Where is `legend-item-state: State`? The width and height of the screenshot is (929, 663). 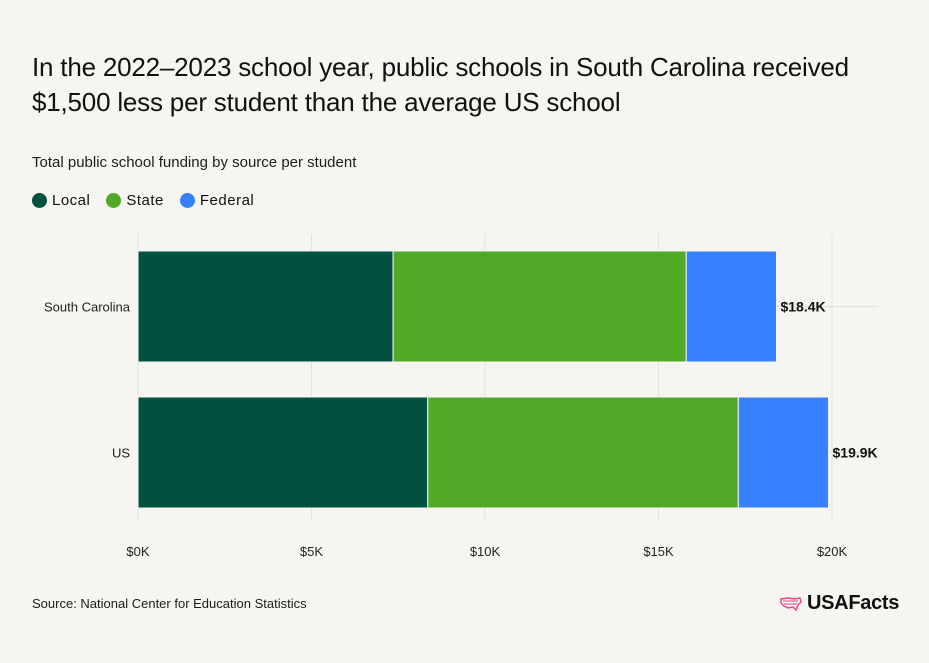 legend-item-state: State is located at coordinates (135, 200).